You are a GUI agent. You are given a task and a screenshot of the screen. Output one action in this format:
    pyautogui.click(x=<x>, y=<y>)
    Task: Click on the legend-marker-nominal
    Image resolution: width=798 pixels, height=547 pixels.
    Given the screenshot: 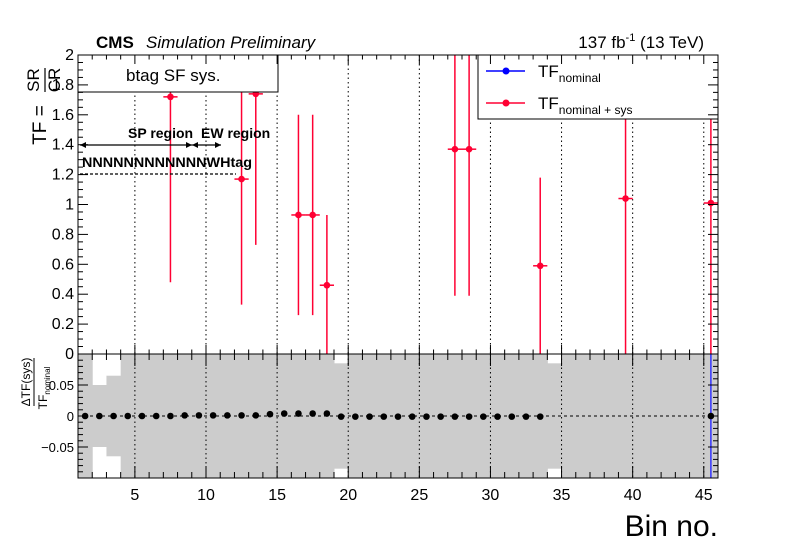 What is the action you would take?
    pyautogui.click(x=506, y=71)
    